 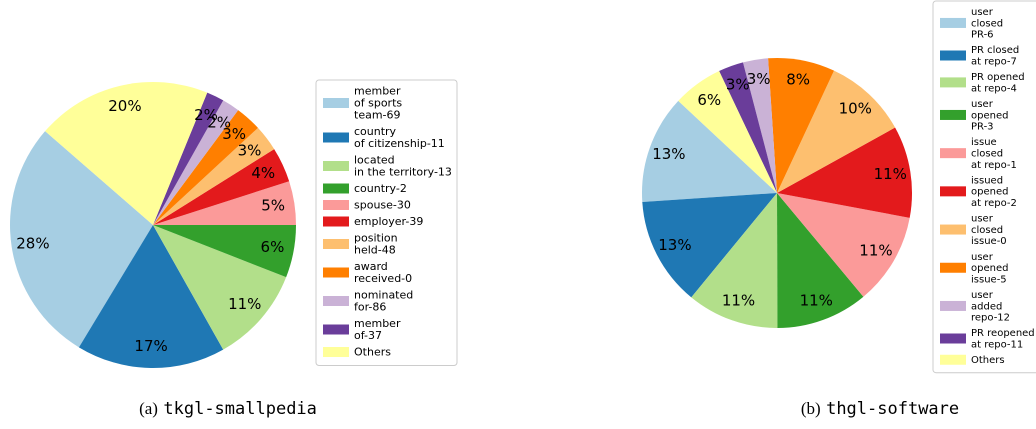 I want to click on legend-label: country of citizenship-11, so click(x=399, y=137).